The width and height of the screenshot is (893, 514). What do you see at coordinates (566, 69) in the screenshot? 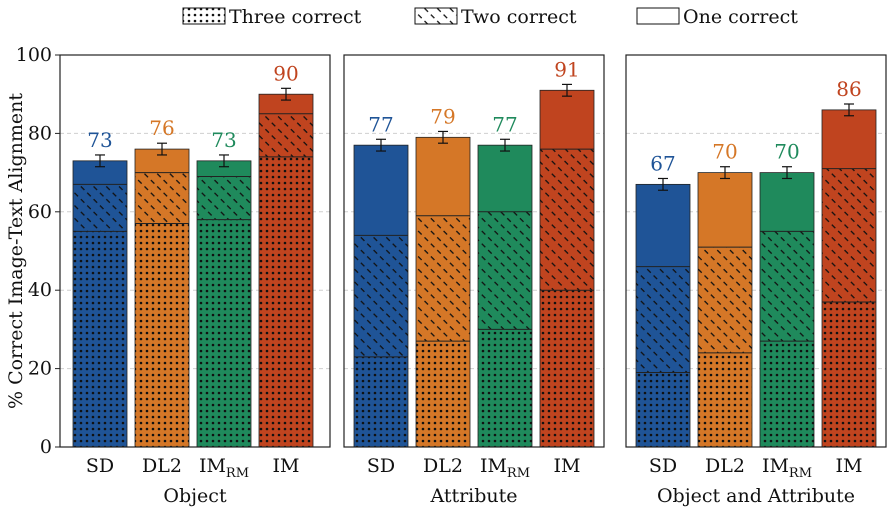
I see `data-label: 91` at bounding box center [566, 69].